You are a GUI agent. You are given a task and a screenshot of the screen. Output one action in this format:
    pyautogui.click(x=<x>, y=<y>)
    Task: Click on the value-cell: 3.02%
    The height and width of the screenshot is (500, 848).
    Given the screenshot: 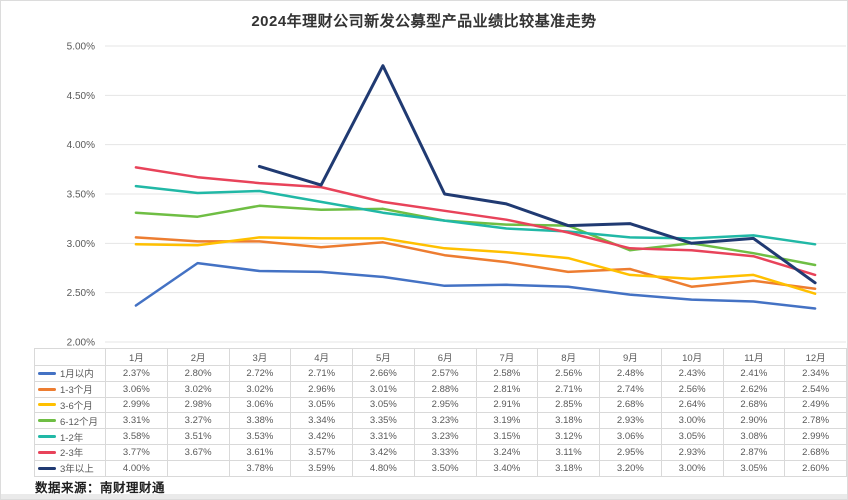 What is the action you would take?
    pyautogui.click(x=260, y=389)
    